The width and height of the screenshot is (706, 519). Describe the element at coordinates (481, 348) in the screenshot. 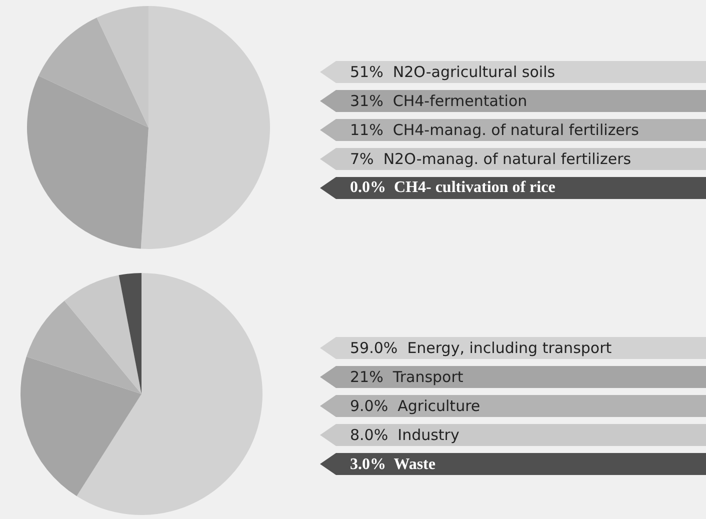

I see `legend-label: 59.0% Energy, including transport` at that location.